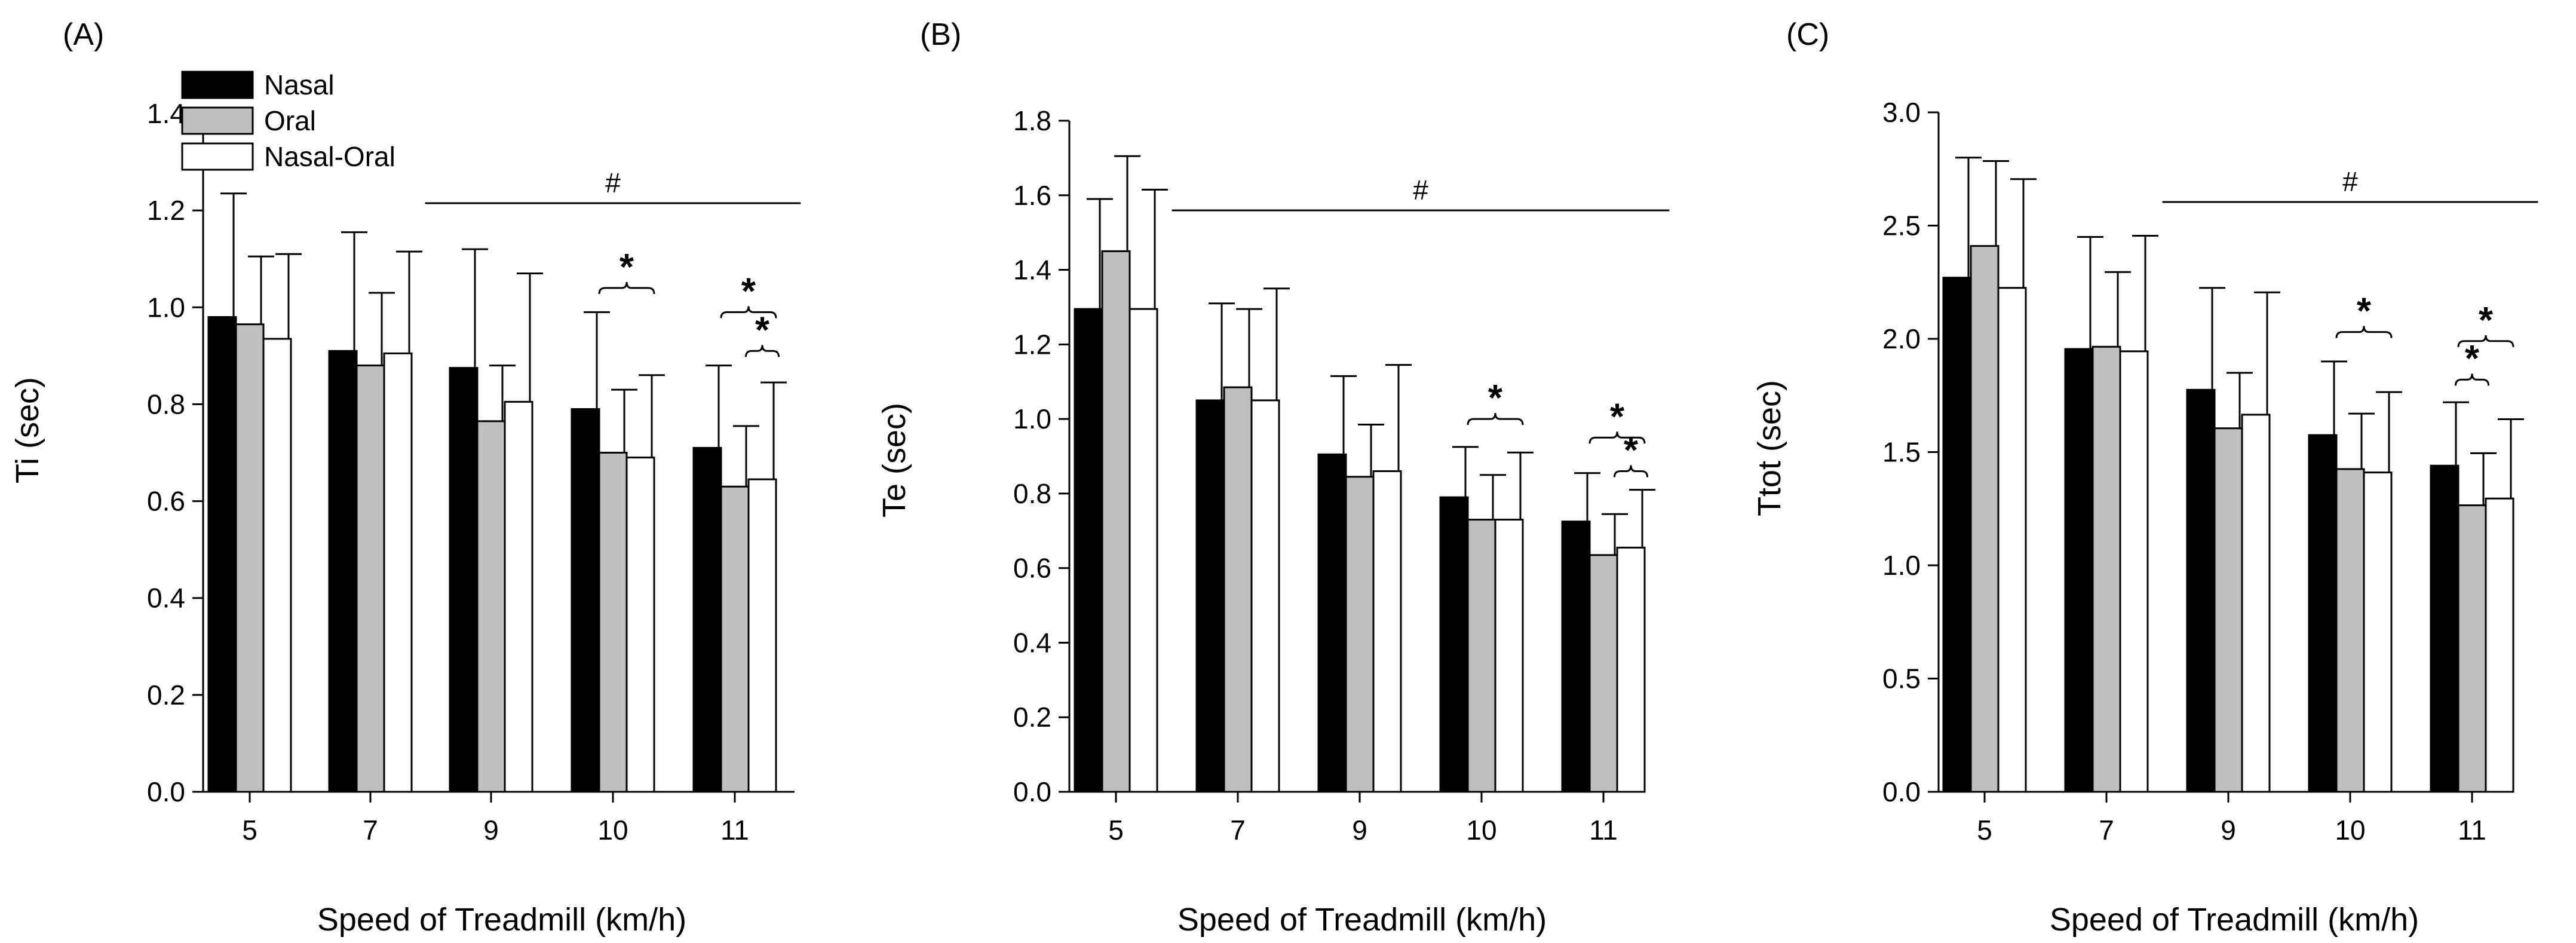 The width and height of the screenshot is (2576, 943). What do you see at coordinates (1032, 196) in the screenshot?
I see `y-tick-label: 1.6` at bounding box center [1032, 196].